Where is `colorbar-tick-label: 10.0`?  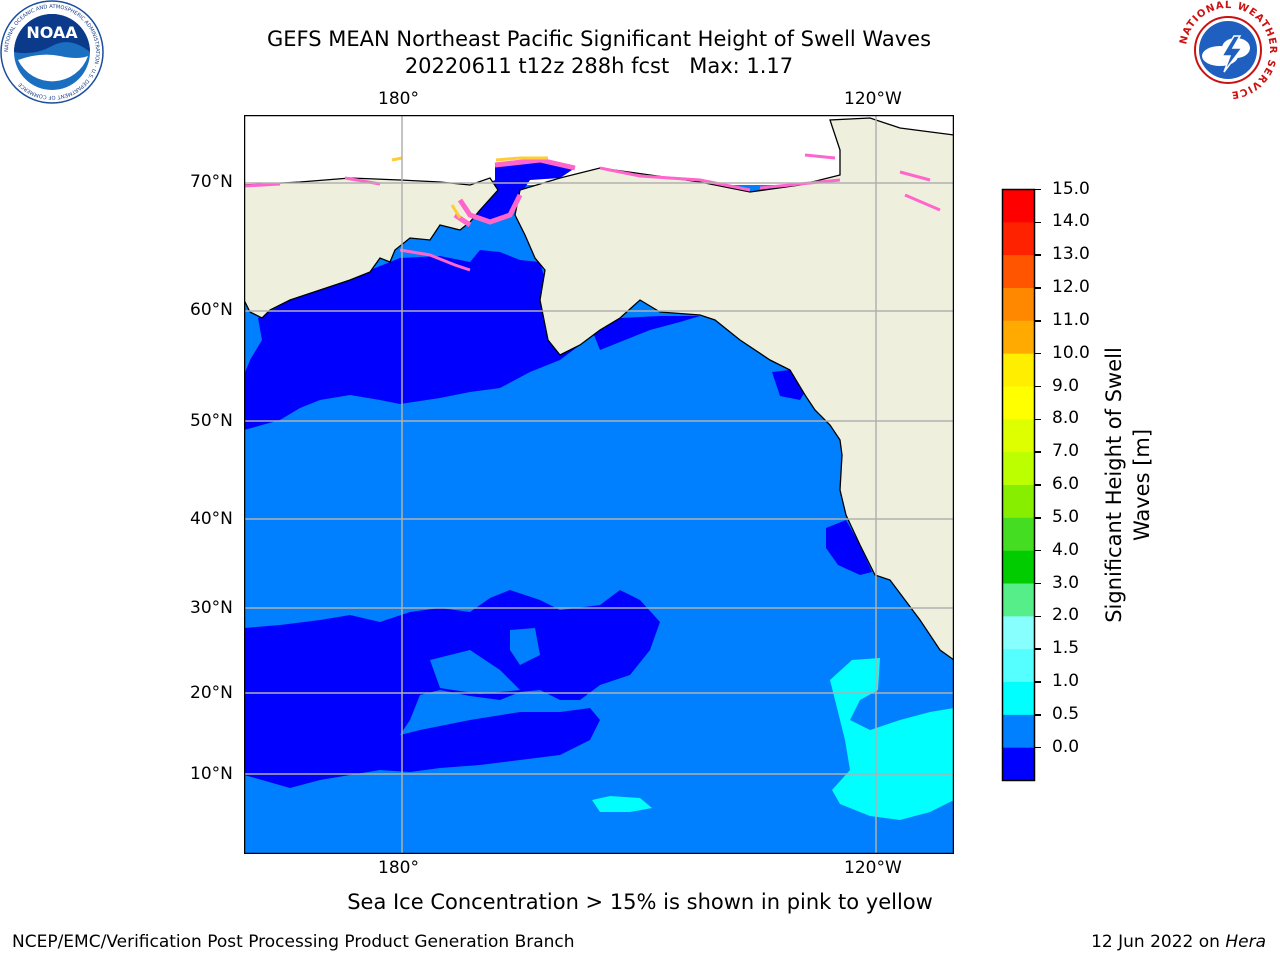 colorbar-tick-label: 10.0 is located at coordinates (1071, 352).